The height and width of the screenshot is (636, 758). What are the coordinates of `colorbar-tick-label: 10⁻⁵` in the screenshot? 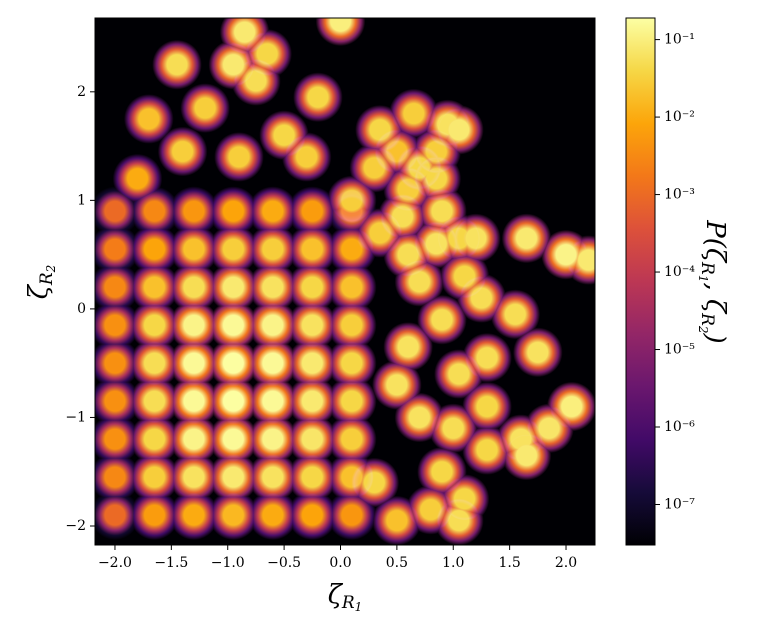 It's located at (679, 350).